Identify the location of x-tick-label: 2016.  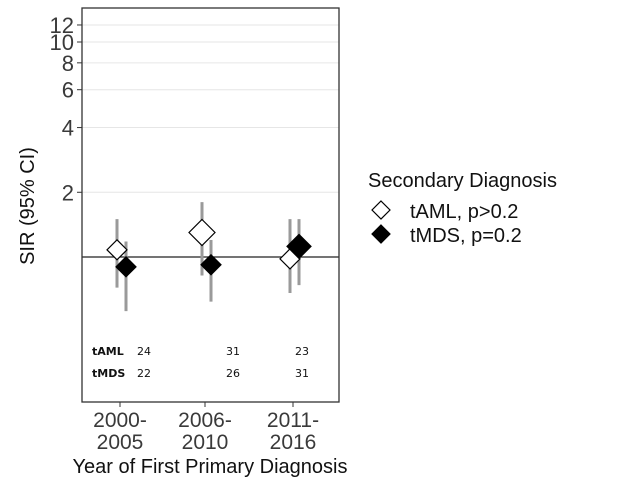
(293, 442).